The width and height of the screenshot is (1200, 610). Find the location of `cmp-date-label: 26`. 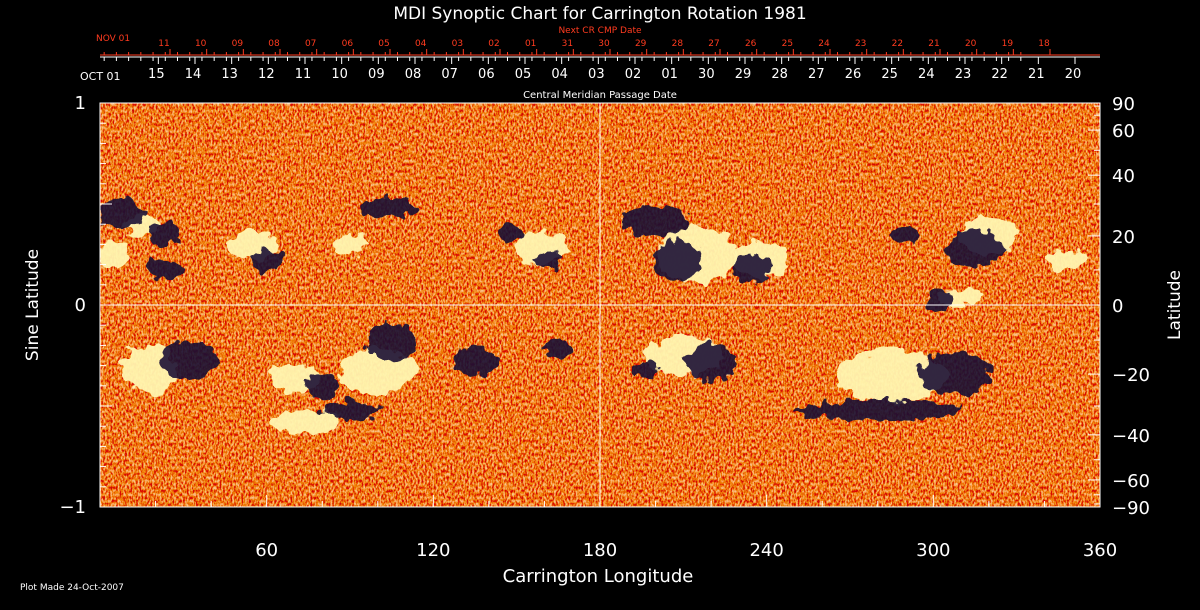

cmp-date-label: 26 is located at coordinates (853, 74).